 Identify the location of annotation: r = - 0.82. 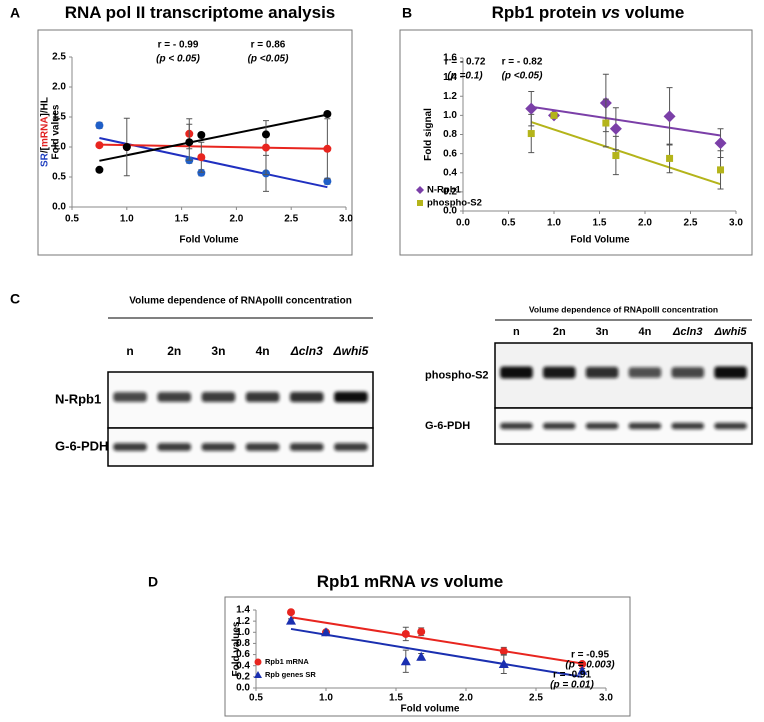
(522, 62).